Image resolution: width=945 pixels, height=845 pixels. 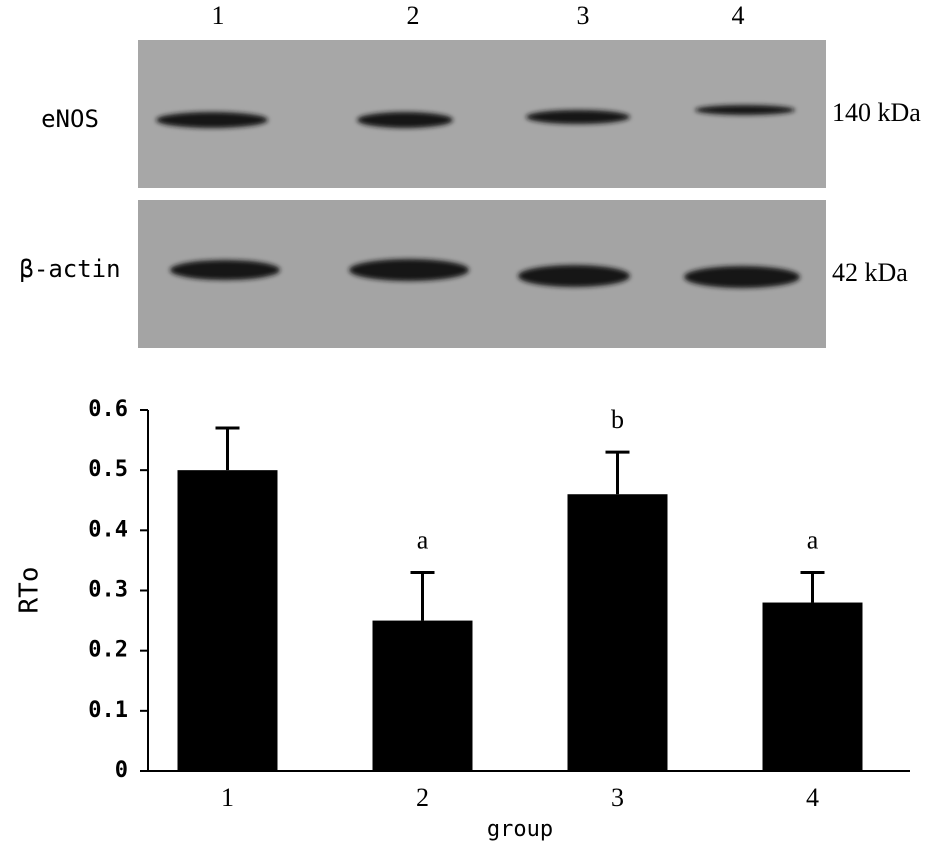 I want to click on x-tick-label: 2, so click(x=422, y=797).